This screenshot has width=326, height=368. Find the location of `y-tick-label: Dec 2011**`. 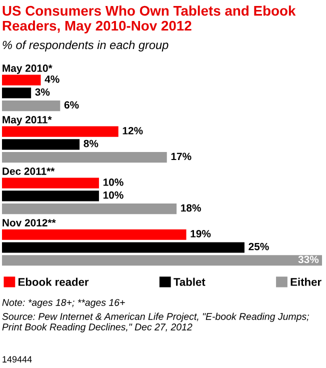

y-tick-label: Dec 2011** is located at coordinates (28, 171).